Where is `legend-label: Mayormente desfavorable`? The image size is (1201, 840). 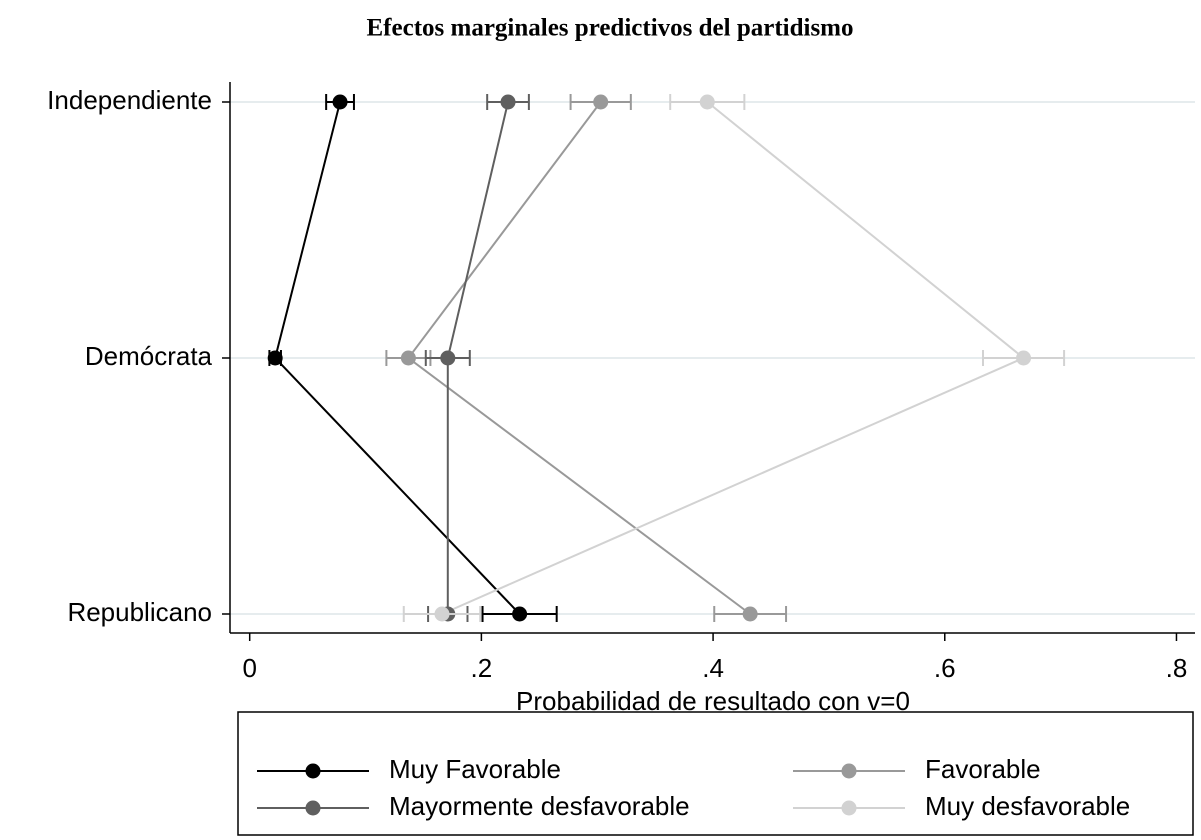 legend-label: Mayormente desfavorable is located at coordinates (539, 806).